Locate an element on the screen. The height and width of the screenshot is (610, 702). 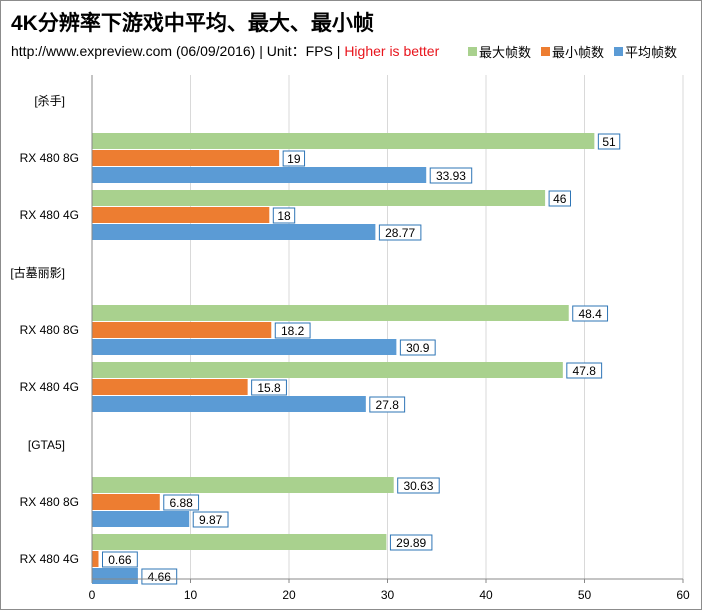
legend-item-avg: 平均帧数 is located at coordinates (645, 51).